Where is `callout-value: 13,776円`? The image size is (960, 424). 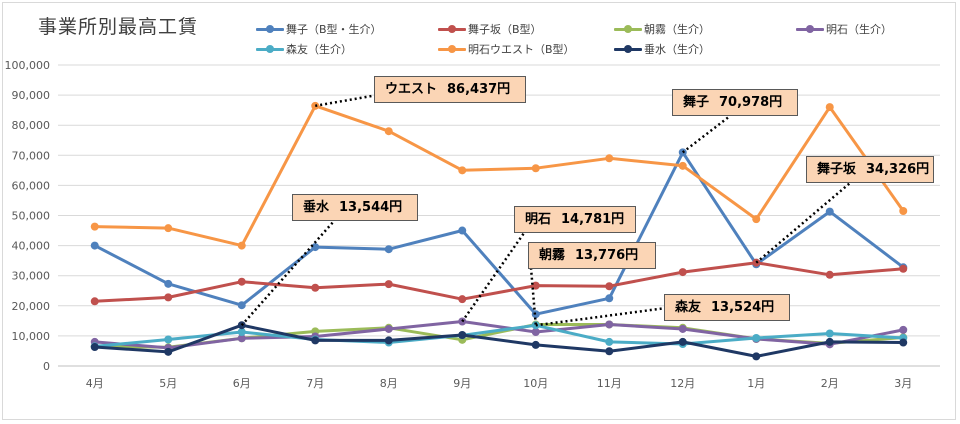
callout-value: 13,776円 is located at coordinates (607, 255).